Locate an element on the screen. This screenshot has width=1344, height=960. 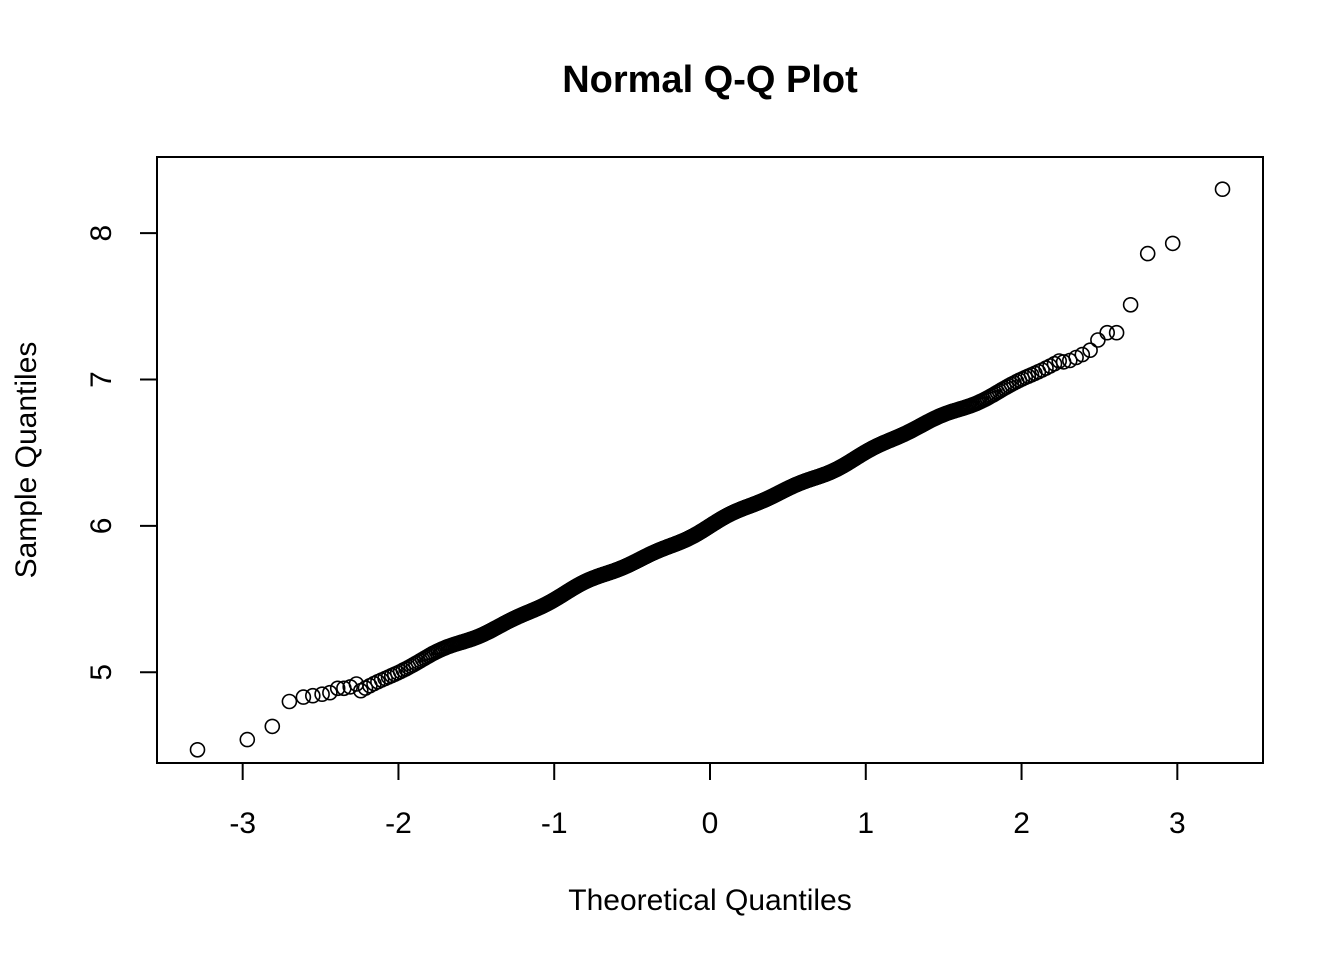
y-axis-label: Sample Quantiles is located at coordinates (26, 460).